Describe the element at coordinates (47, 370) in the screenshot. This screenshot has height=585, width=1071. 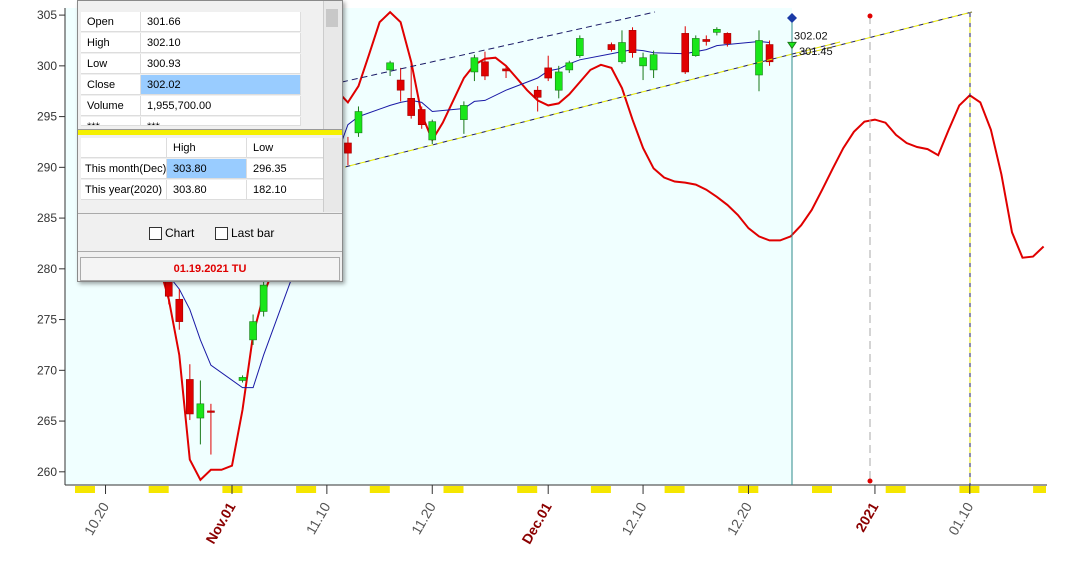
I see `y-tick-label: 270` at that location.